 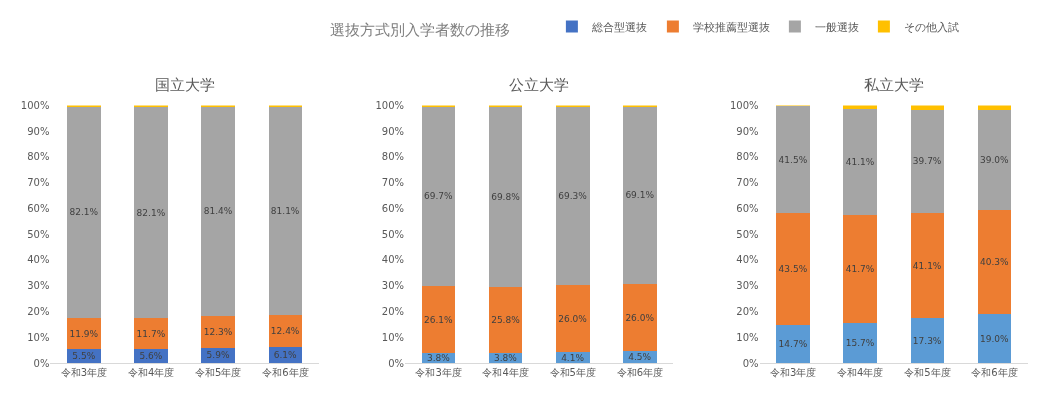 I want to click on data-label: 69.8%, so click(x=506, y=196).